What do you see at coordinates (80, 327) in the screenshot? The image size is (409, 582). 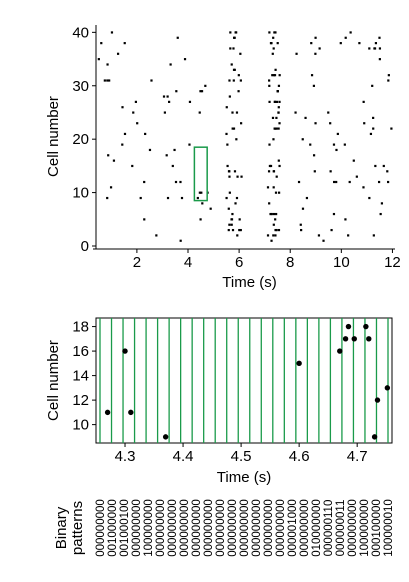 I see `zoom-y-tick-label: 18` at bounding box center [80, 327].